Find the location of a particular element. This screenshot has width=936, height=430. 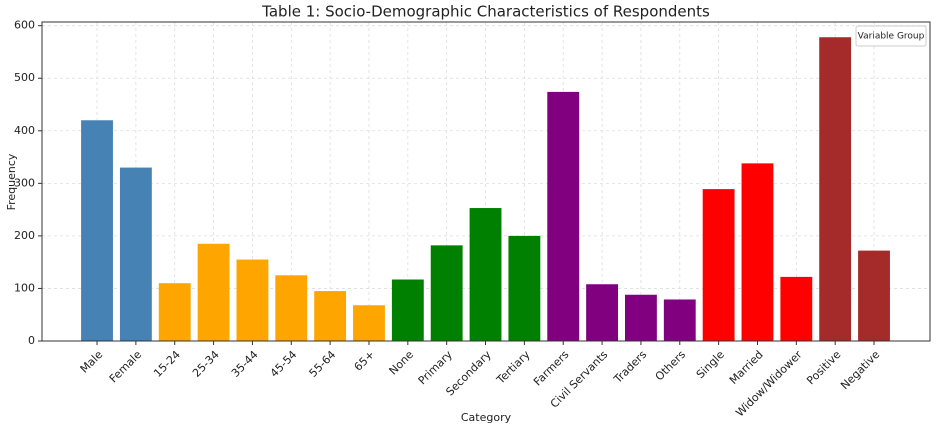

x-tick-label: 55-64 is located at coordinates (323, 364).